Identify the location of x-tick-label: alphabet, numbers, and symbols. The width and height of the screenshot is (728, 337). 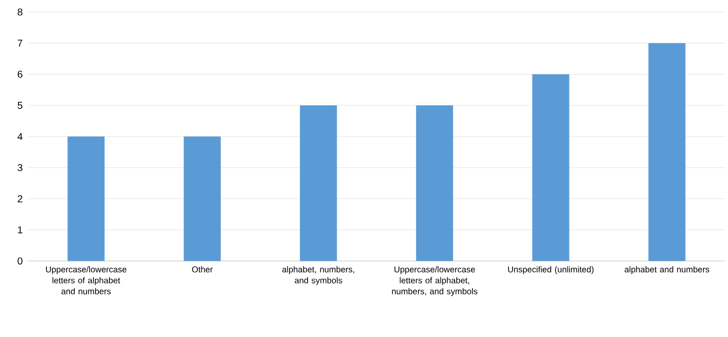
(318, 276).